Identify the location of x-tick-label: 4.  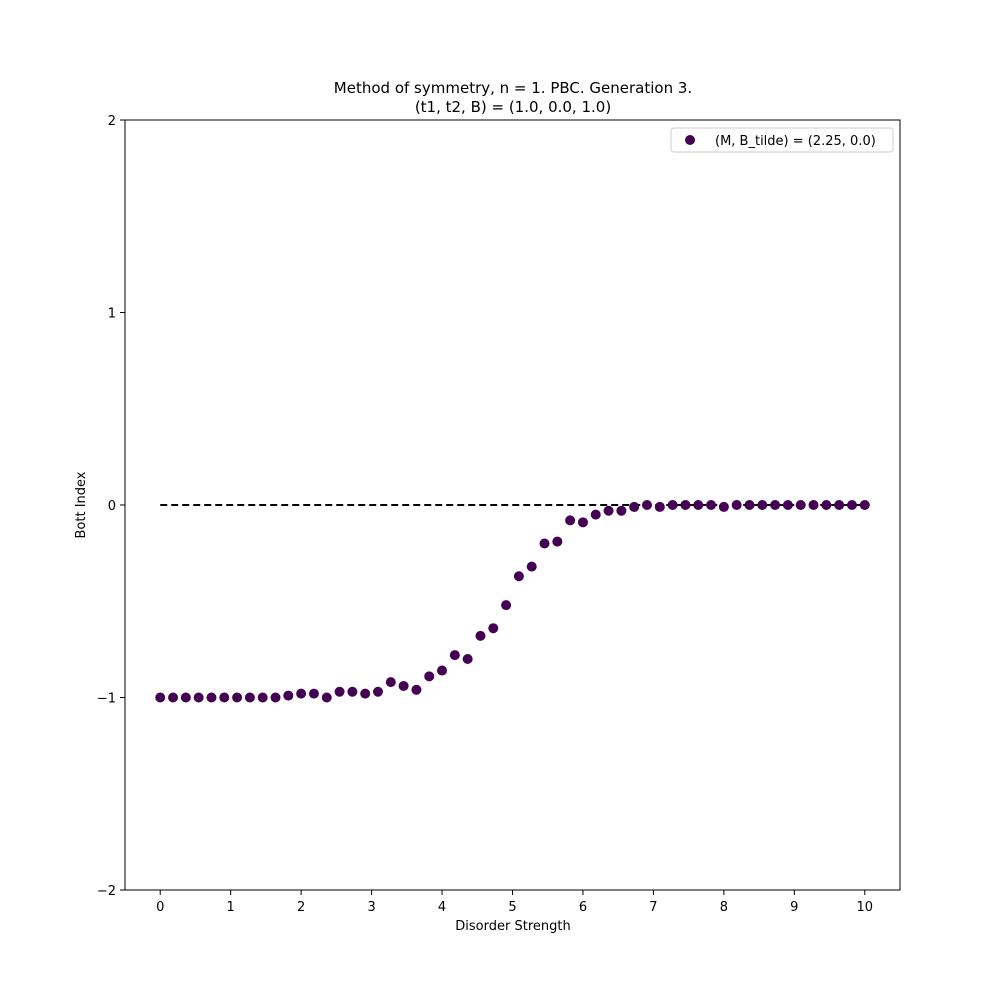
(442, 907).